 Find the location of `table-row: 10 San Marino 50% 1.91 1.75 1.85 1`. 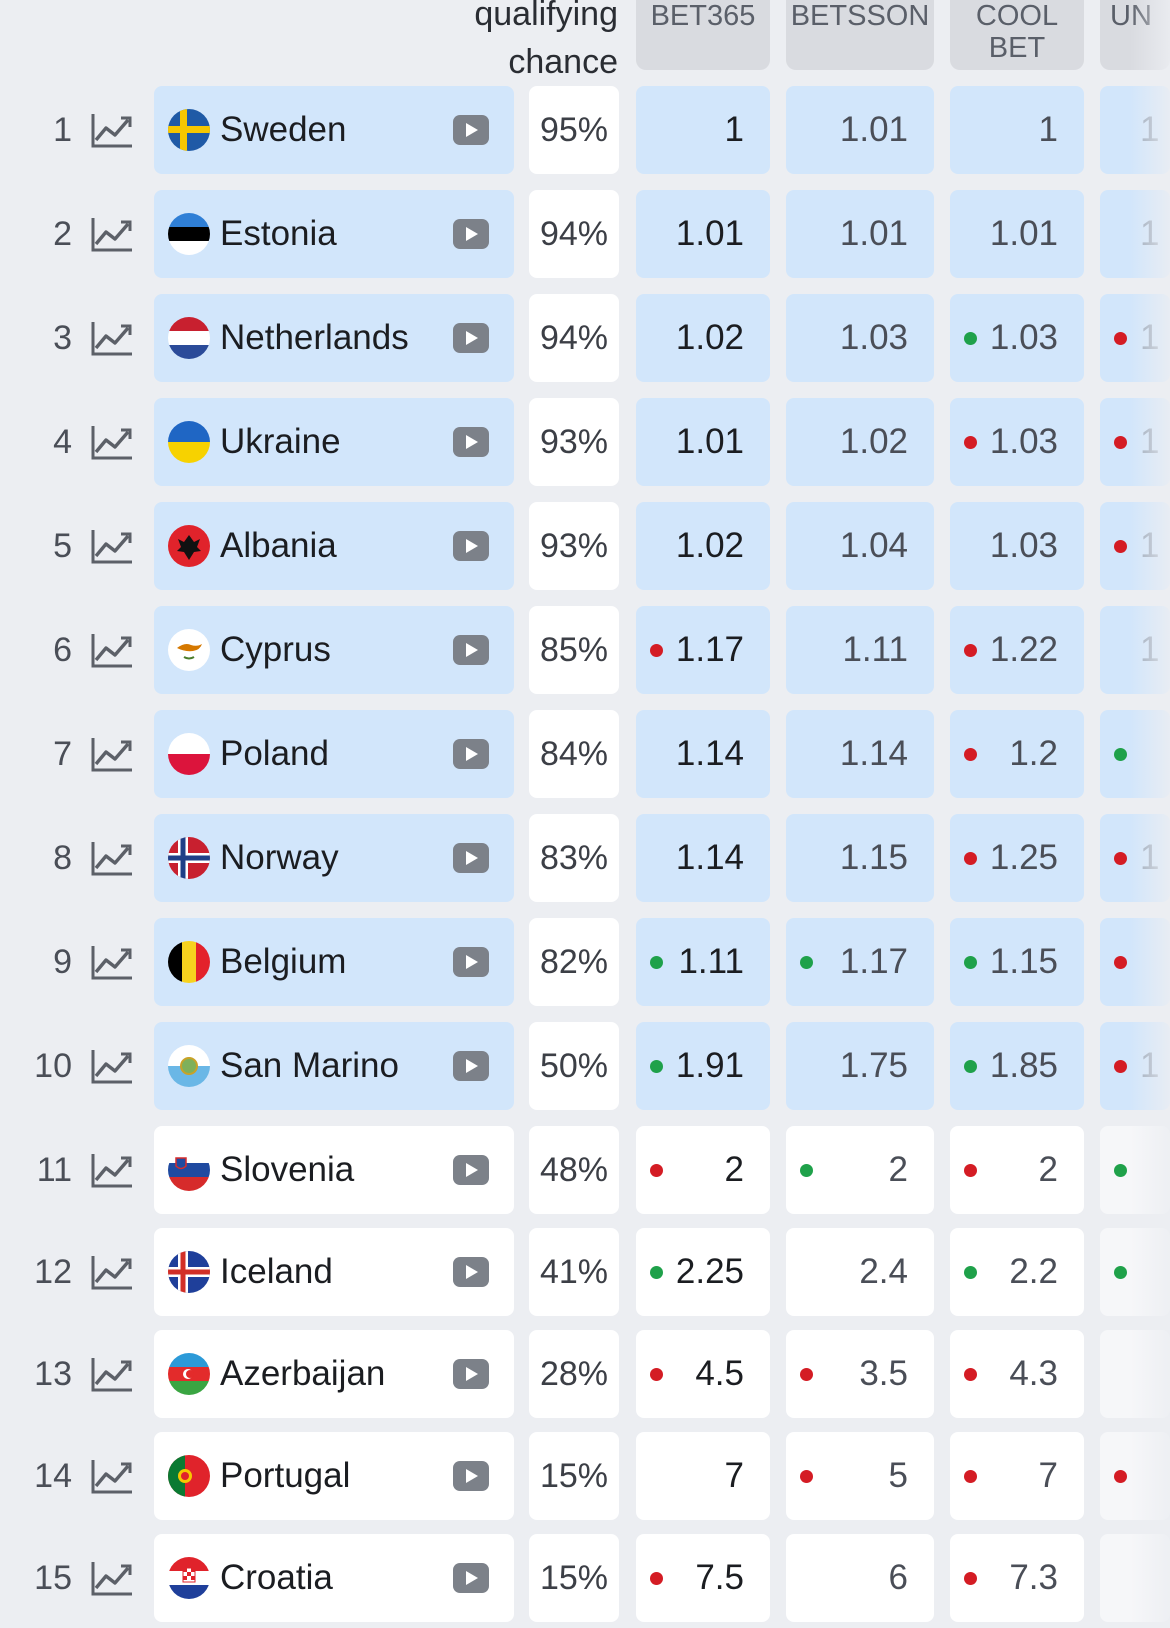

table-row: 10 San Marino 50% 1.91 1.75 1.85 1 is located at coordinates (585, 1066).